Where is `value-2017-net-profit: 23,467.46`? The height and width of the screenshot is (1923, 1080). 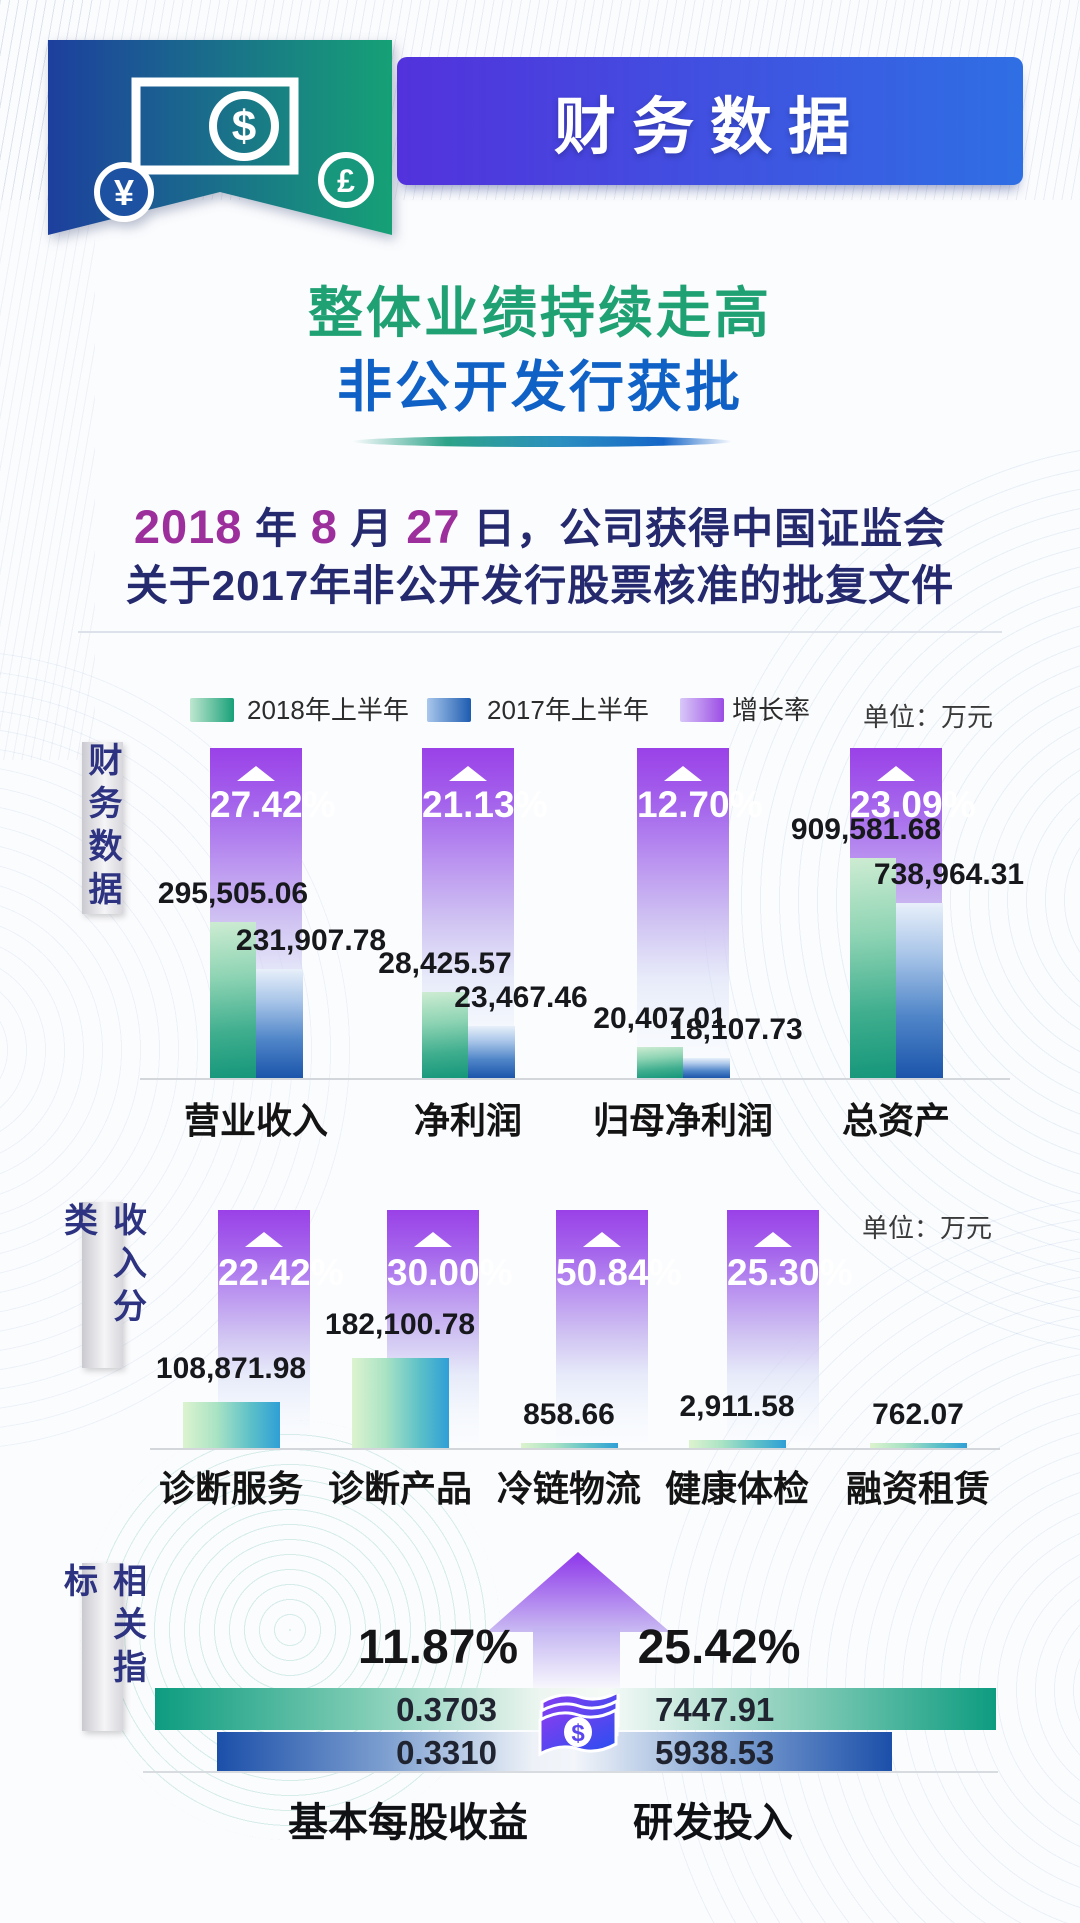 value-2017-net-profit: 23,467.46 is located at coordinates (521, 997).